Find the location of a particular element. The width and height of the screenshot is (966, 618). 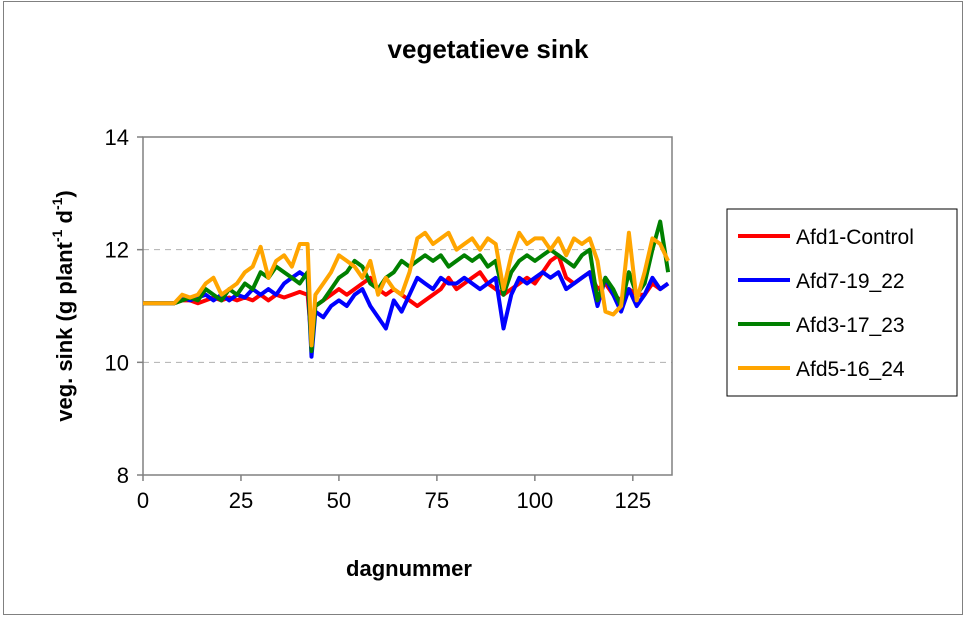

y-tick-label: 14 is located at coordinates (117, 137).